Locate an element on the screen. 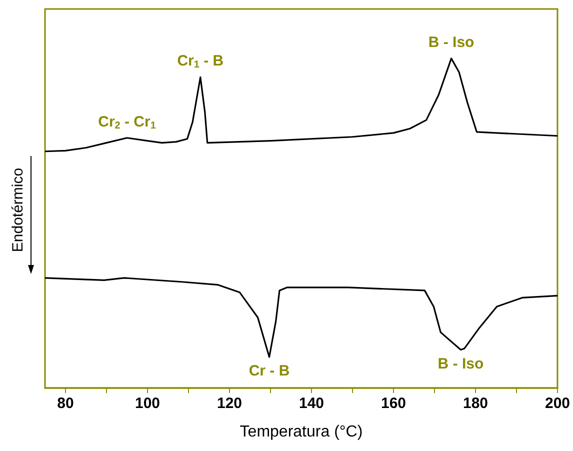 This screenshot has height=451, width=573. x-tick-label: 180 is located at coordinates (475, 403).